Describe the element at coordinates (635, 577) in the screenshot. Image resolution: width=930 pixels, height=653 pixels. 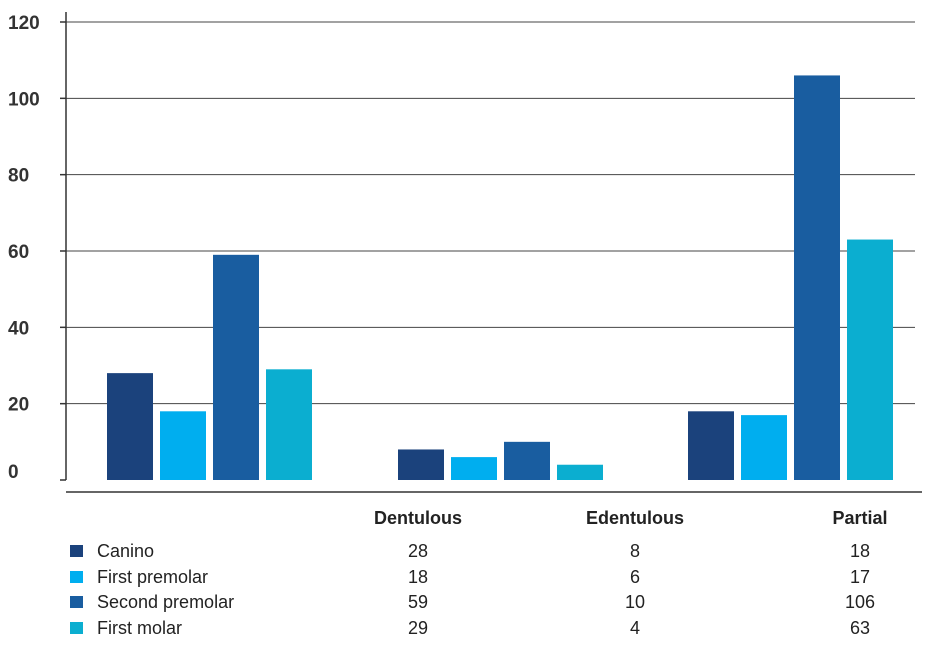
I see `table-cell: 6` at that location.